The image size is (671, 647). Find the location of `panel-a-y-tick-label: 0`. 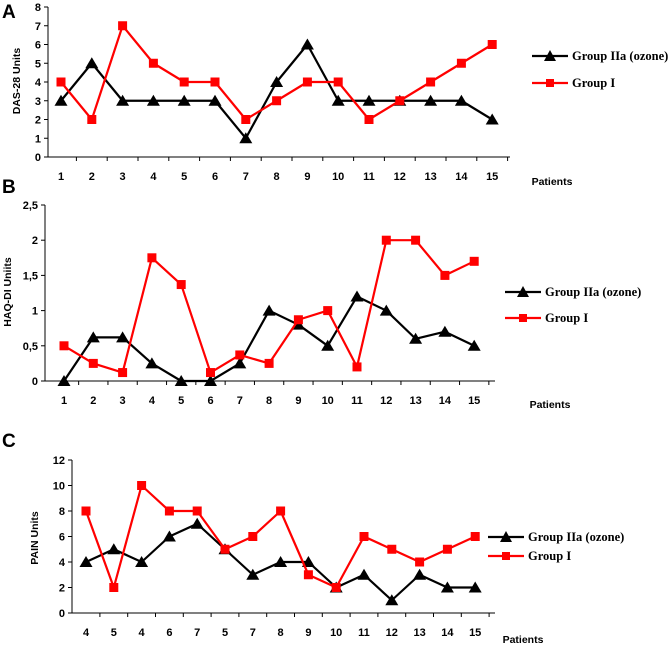

panel-a-y-tick-label: 0 is located at coordinates (38, 158).